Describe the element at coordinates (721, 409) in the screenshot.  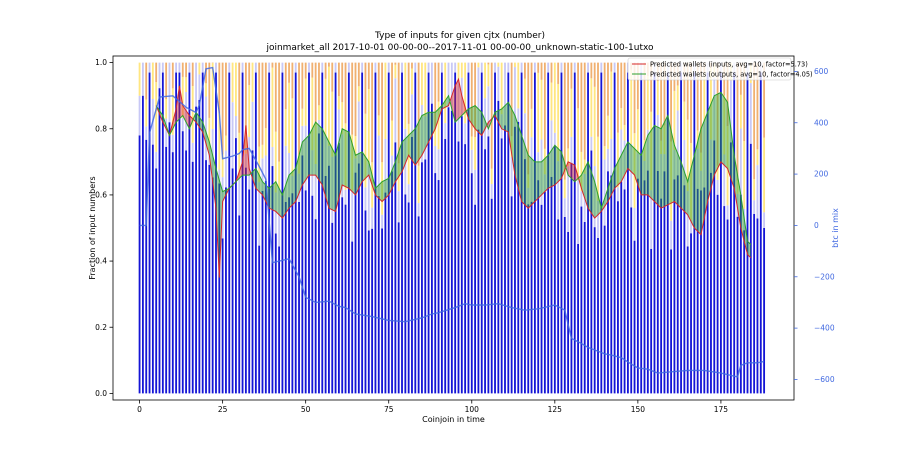
I see `x-tick-label: 175` at that location.